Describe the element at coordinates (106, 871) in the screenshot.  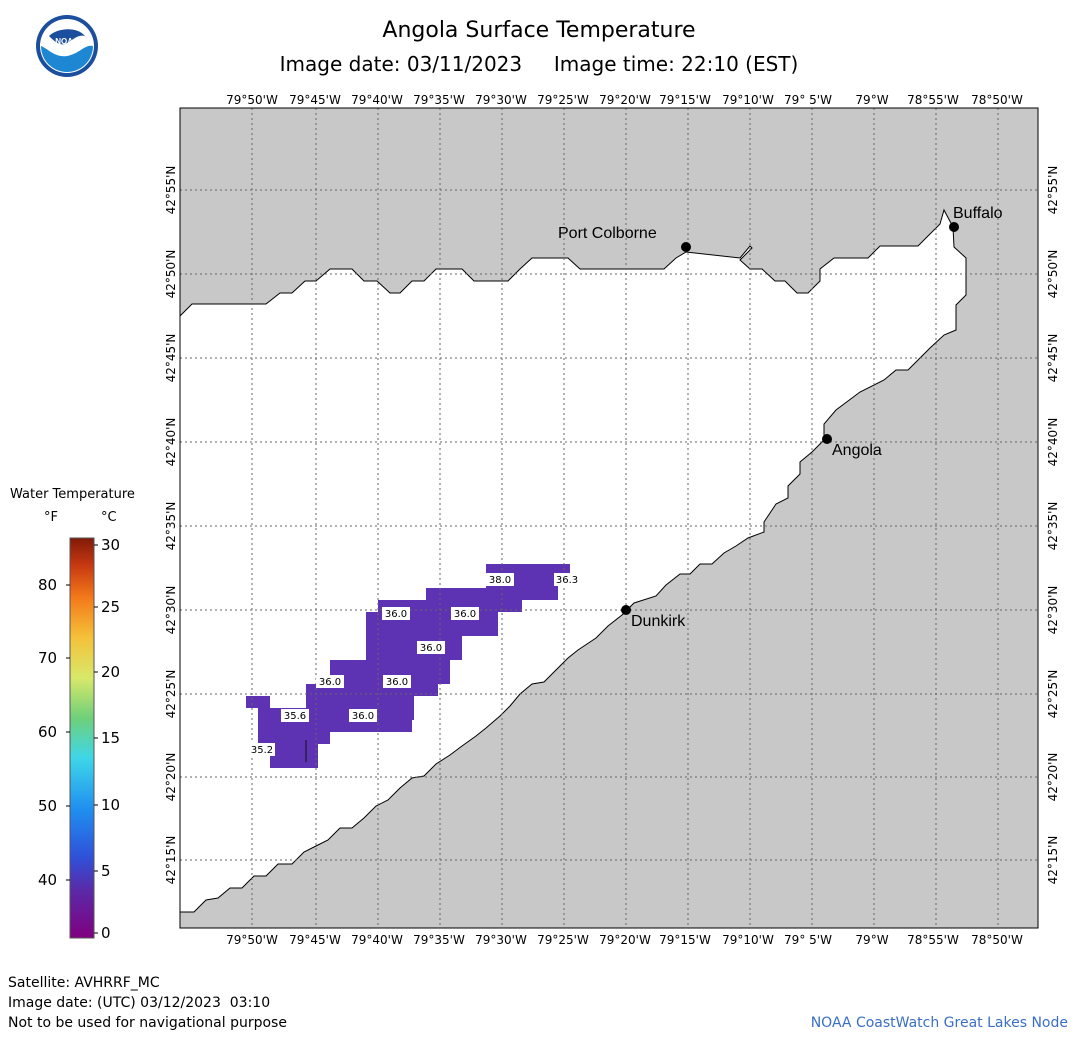
I see `legend-tick-c: 5` at that location.